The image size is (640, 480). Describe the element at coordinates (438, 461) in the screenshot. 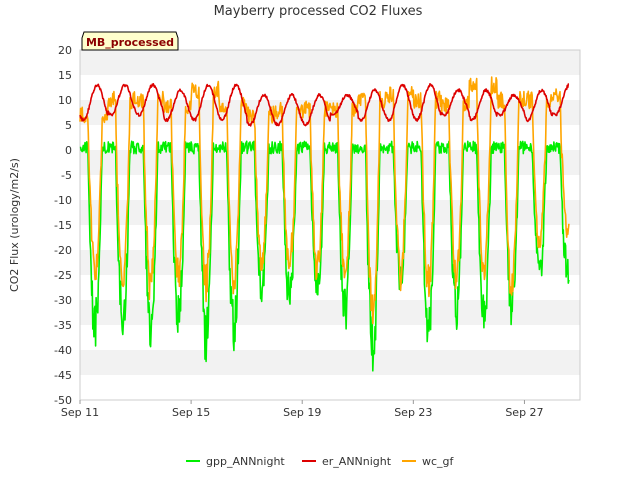

I see `legend-entry: wc_gf` at that location.